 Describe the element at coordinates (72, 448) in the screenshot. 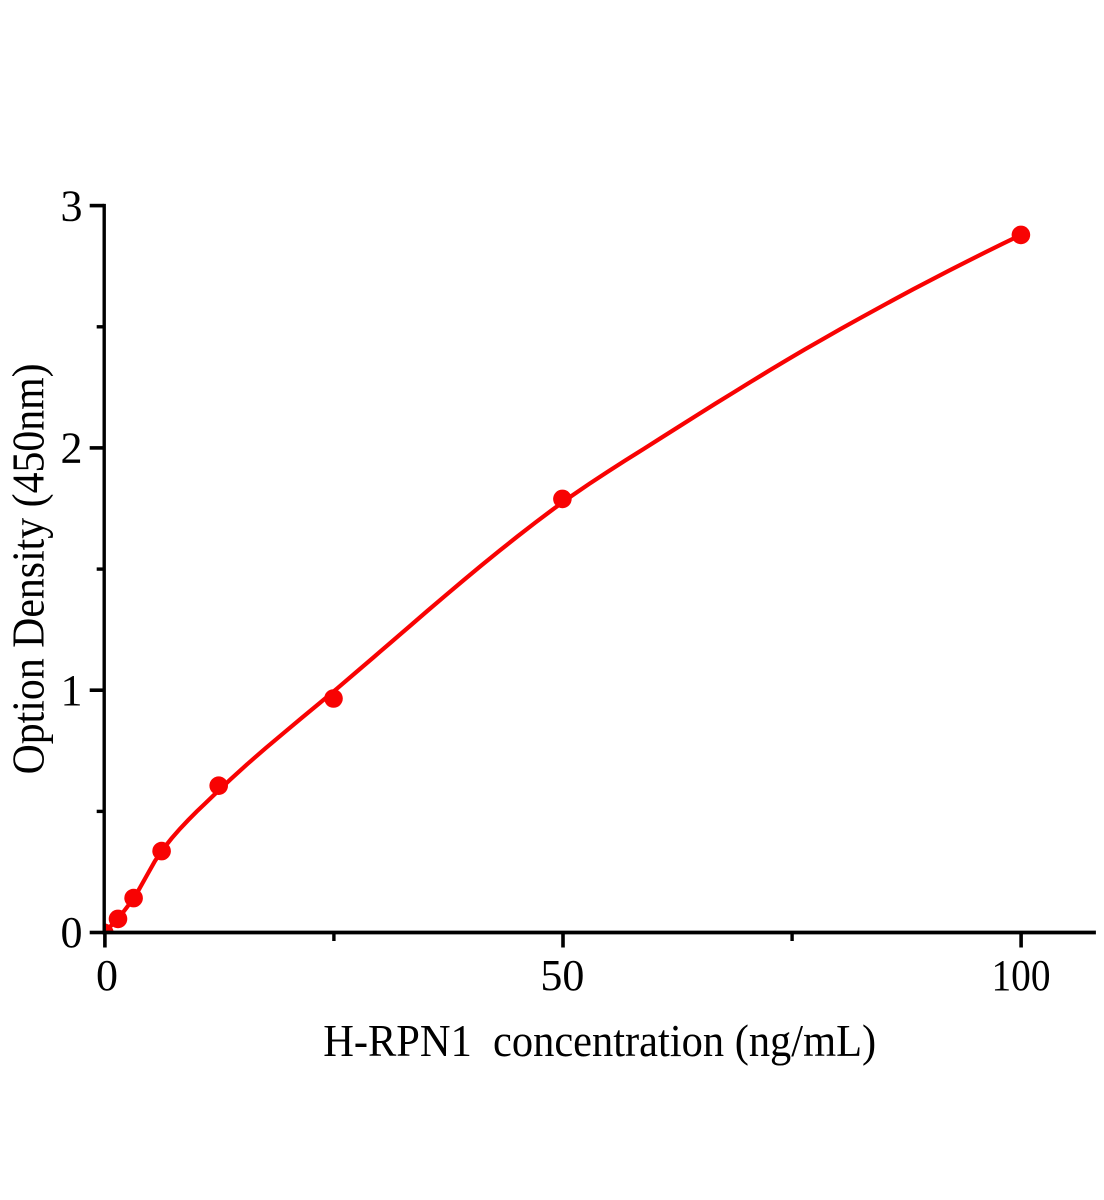

I see `svg-text: 2` at that location.